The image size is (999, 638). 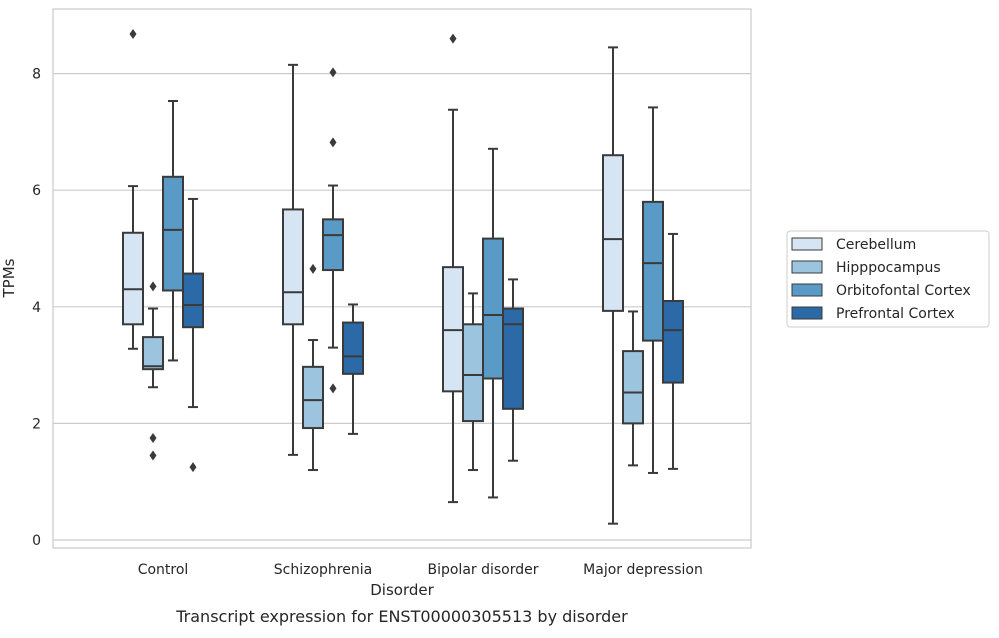 What do you see at coordinates (895, 314) in the screenshot?
I see `legend-label: Prefrontal Cortex` at bounding box center [895, 314].